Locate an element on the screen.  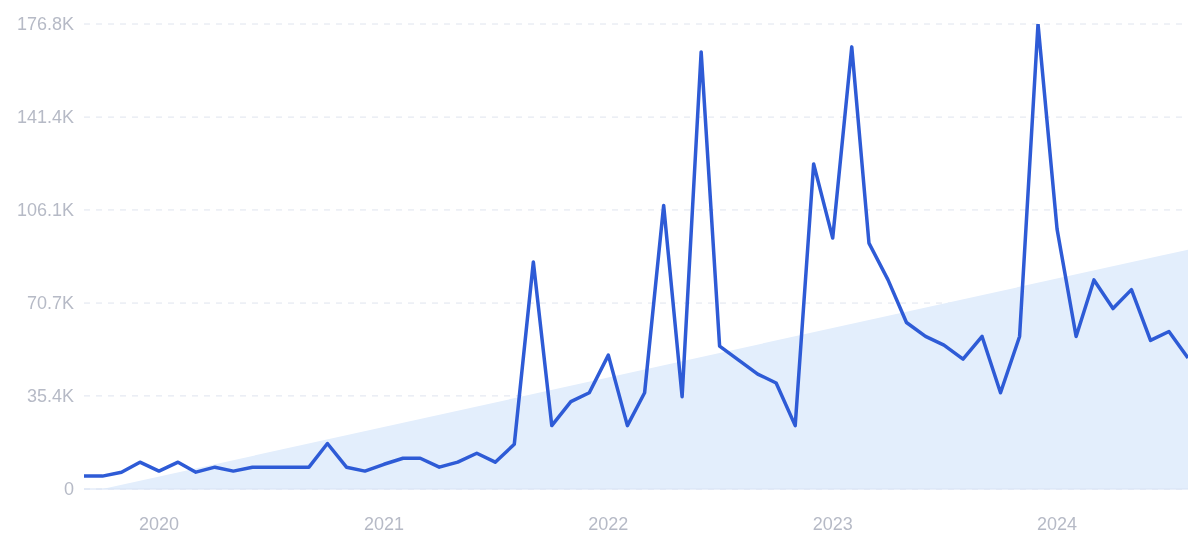
x-tick-label: 2021 is located at coordinates (383, 523).